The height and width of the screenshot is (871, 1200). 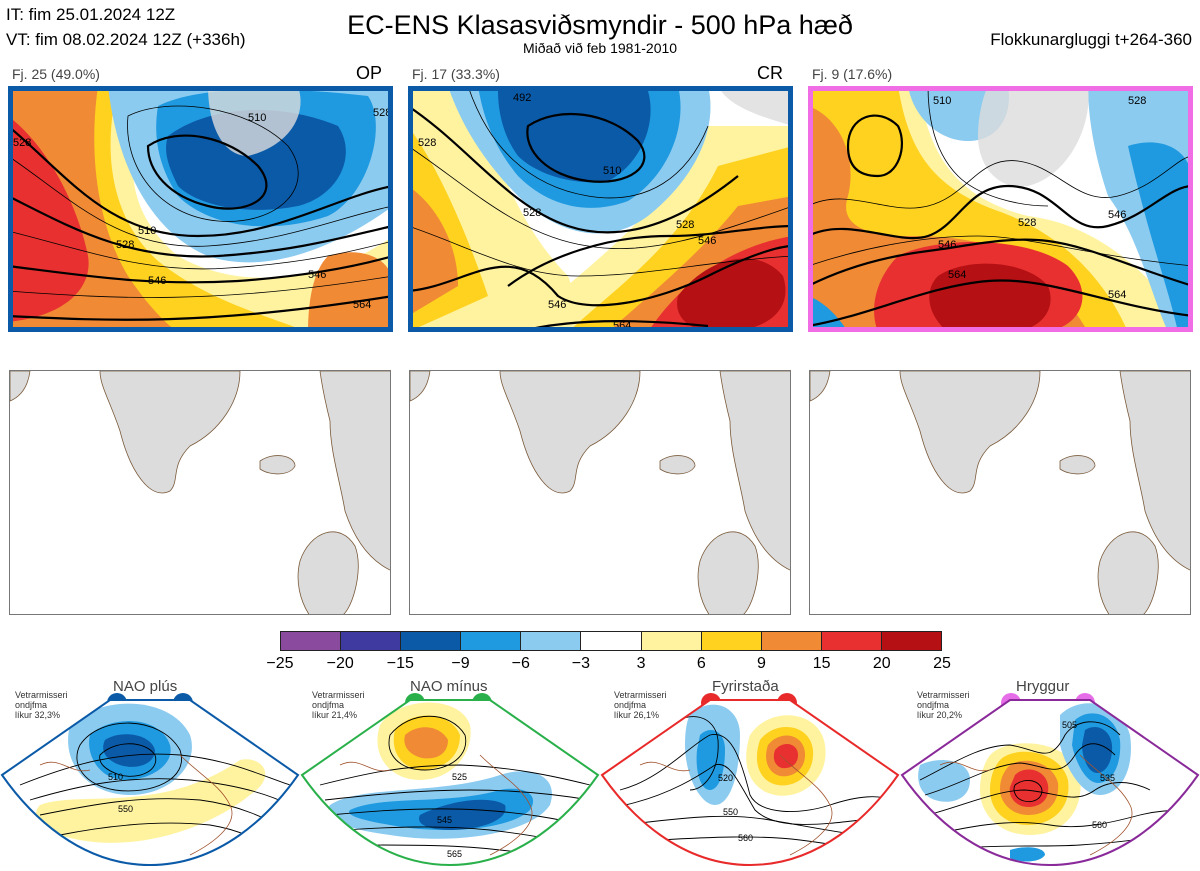 I want to click on panel-2-contours, so click(x=600, y=218).